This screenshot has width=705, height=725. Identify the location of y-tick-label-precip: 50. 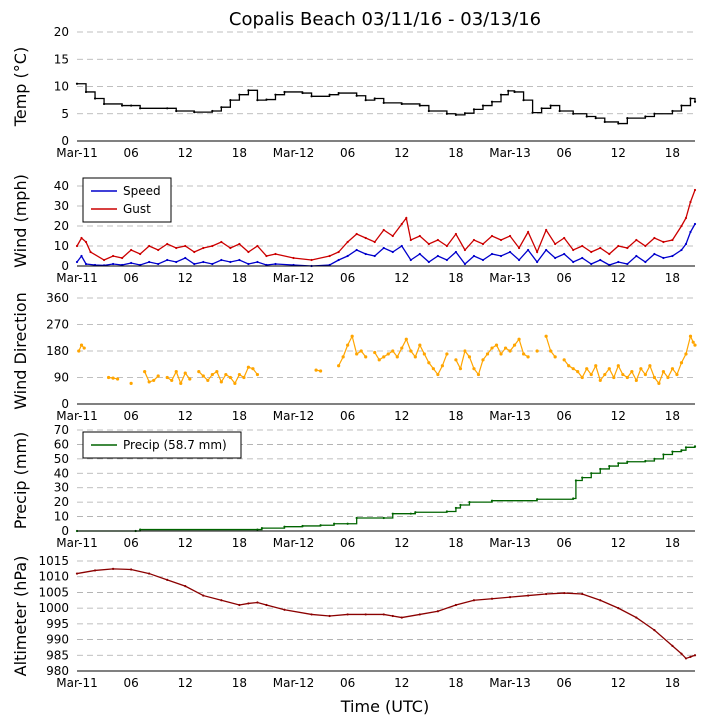
(61, 459).